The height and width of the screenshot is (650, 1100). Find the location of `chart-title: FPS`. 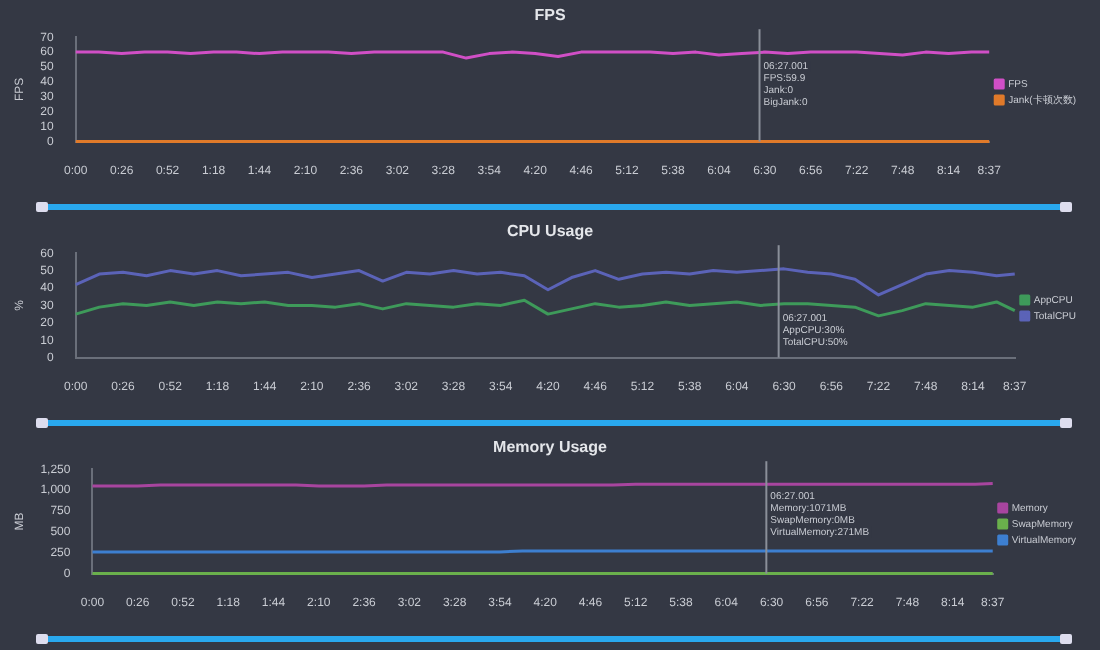

chart-title: FPS is located at coordinates (550, 15).